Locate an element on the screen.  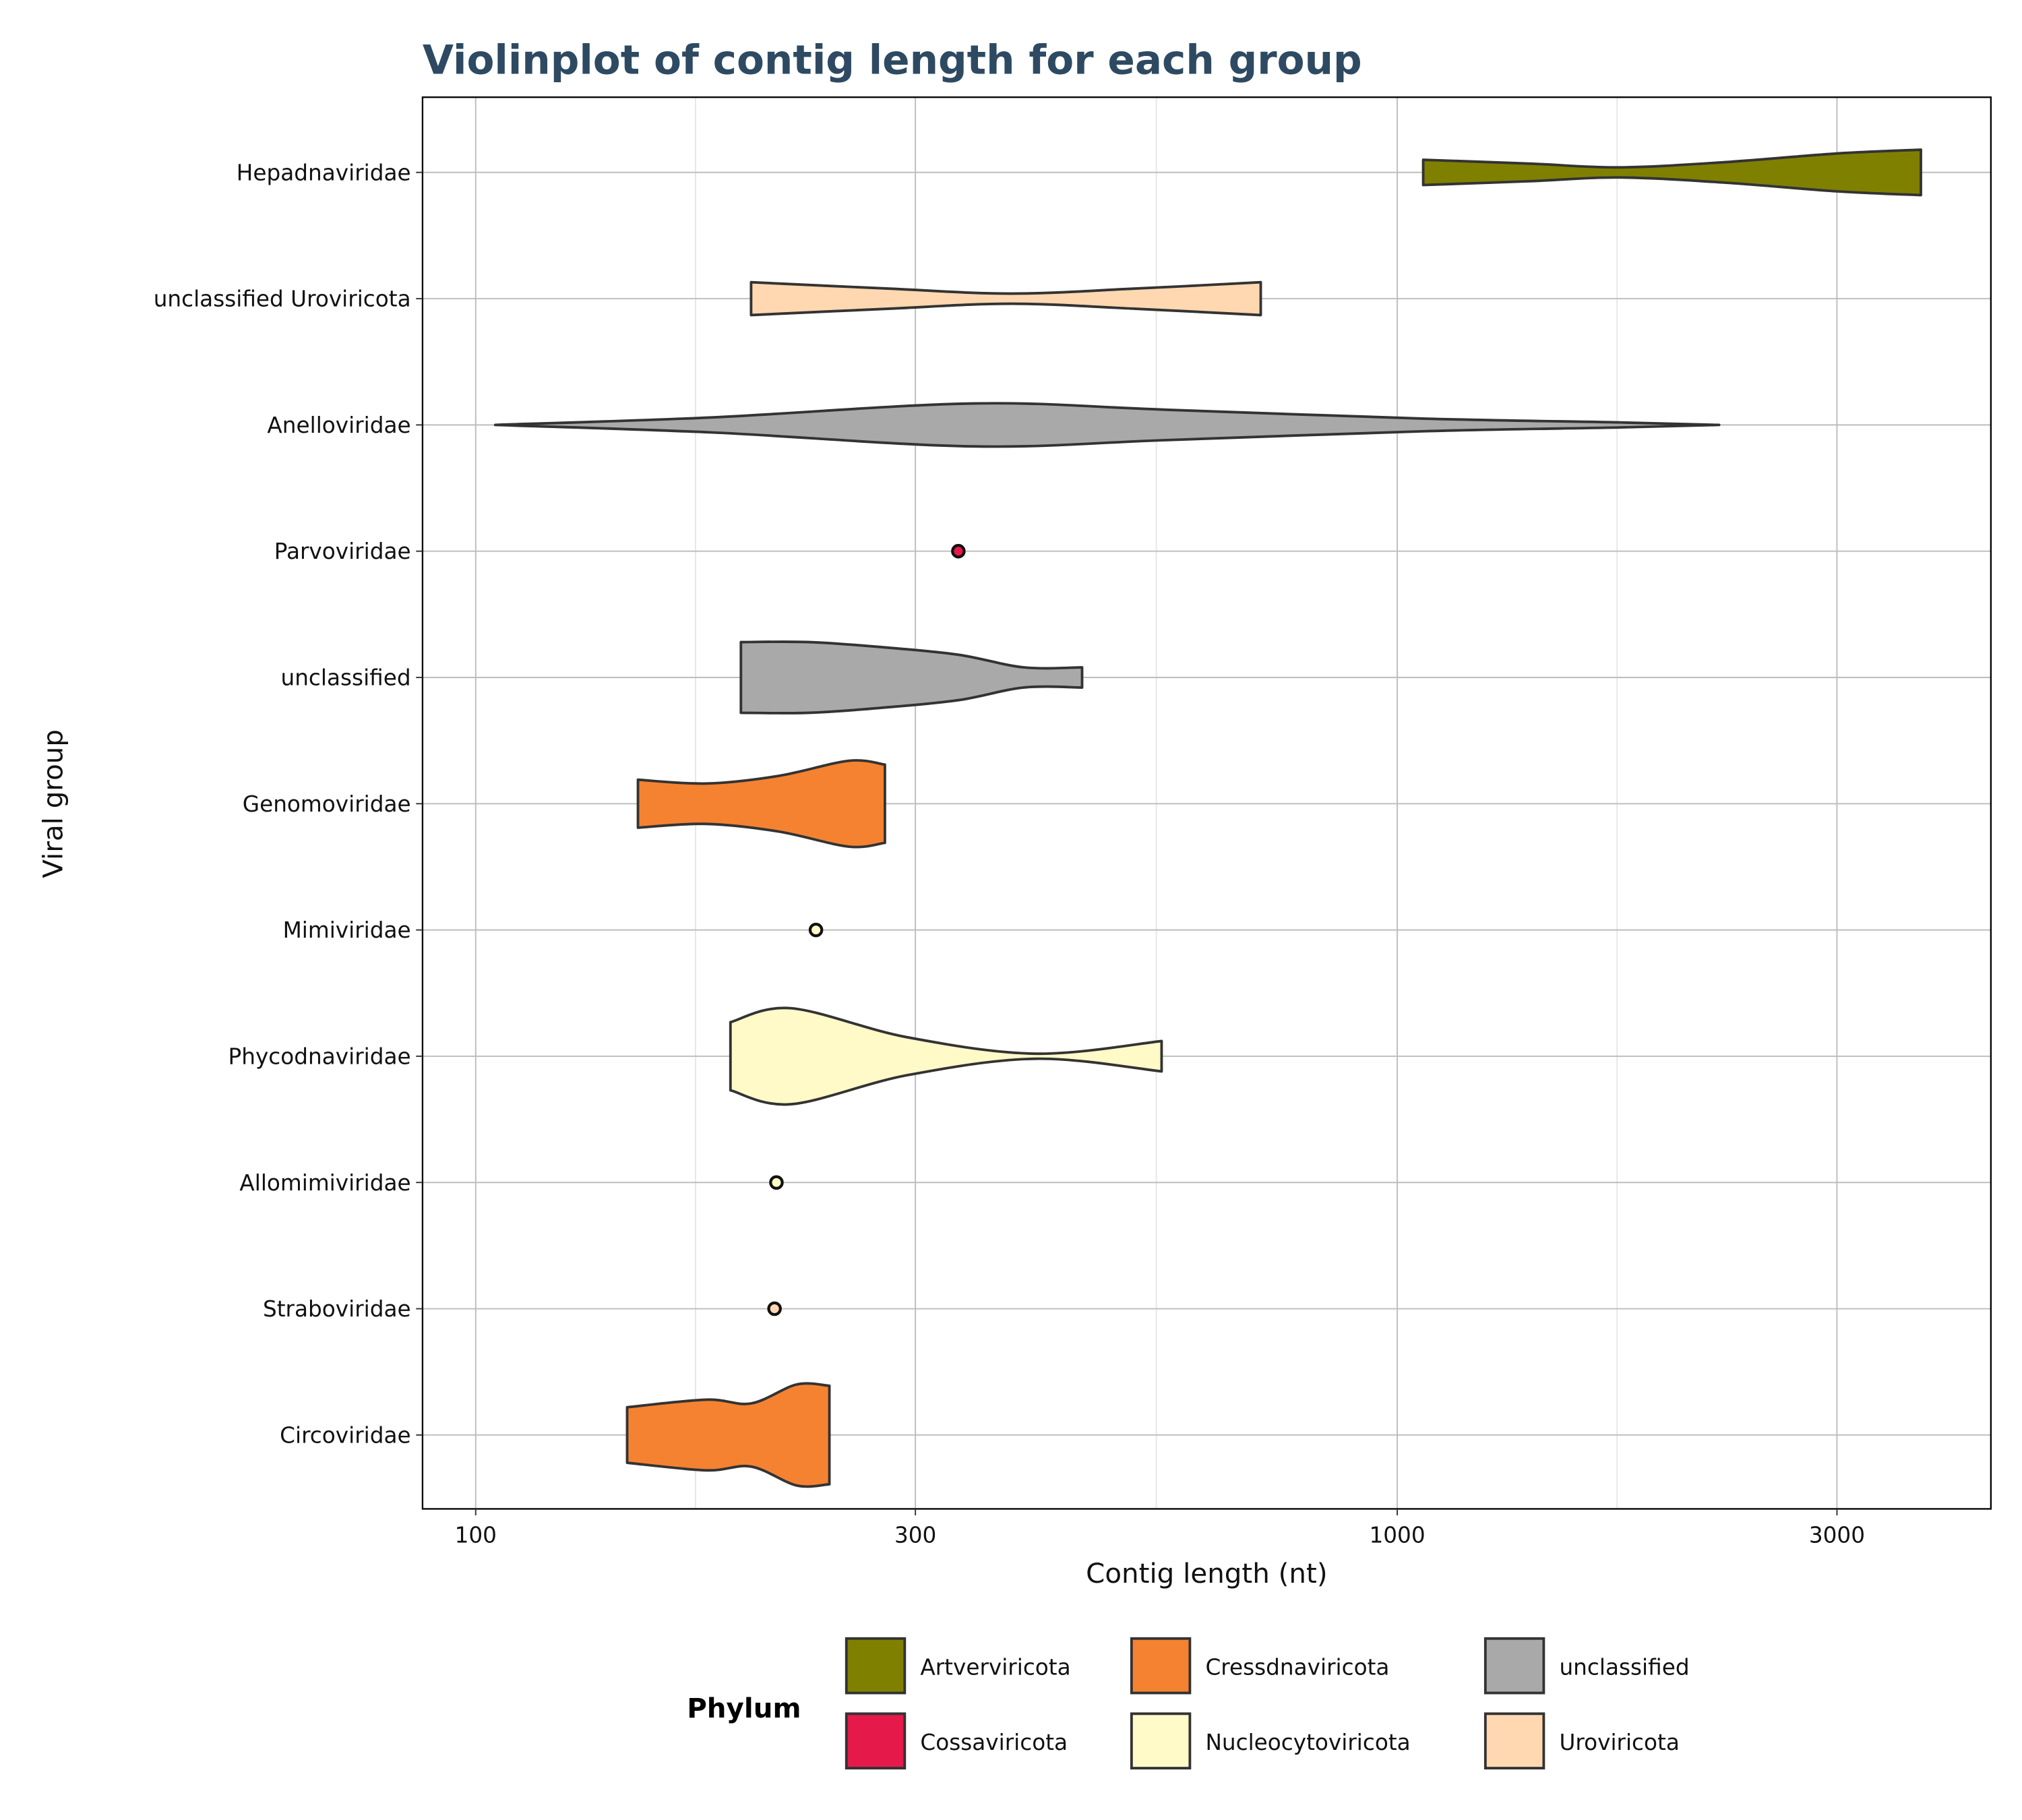
legend-label: Uroviricota is located at coordinates (1619, 1742).